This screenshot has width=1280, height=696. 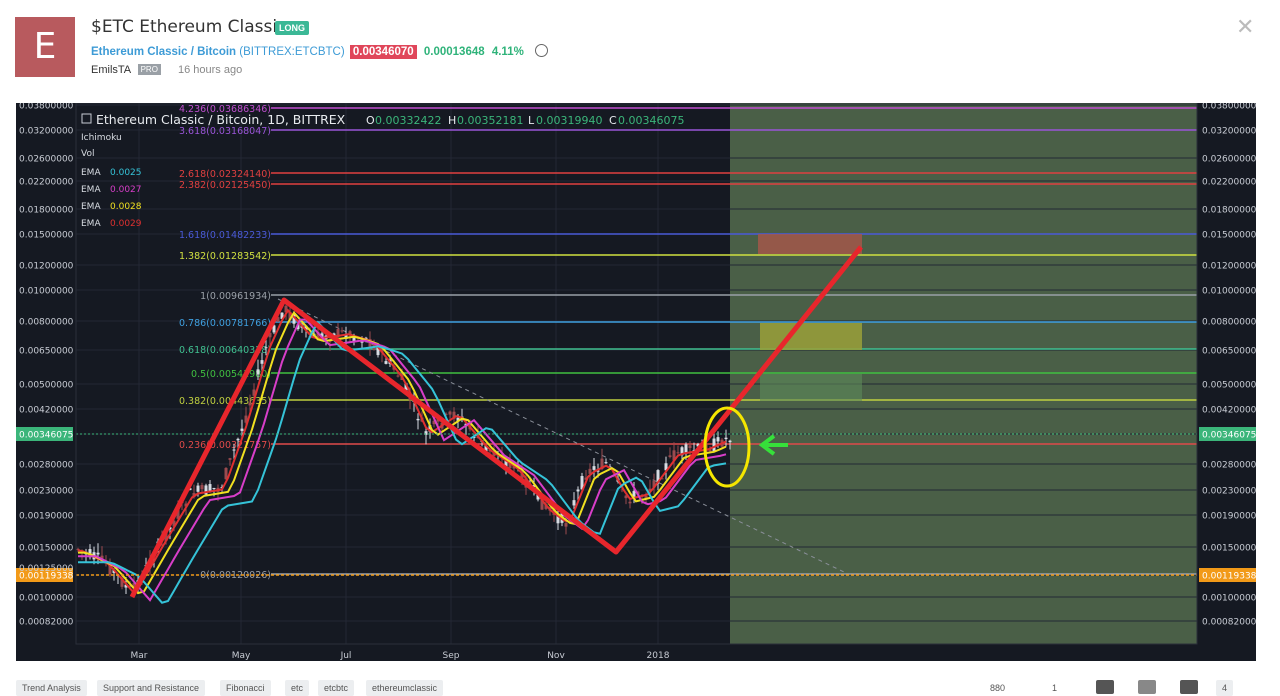 What do you see at coordinates (1229, 160) in the screenshot?
I see `price-axis-label: 0.02600000` at bounding box center [1229, 160].